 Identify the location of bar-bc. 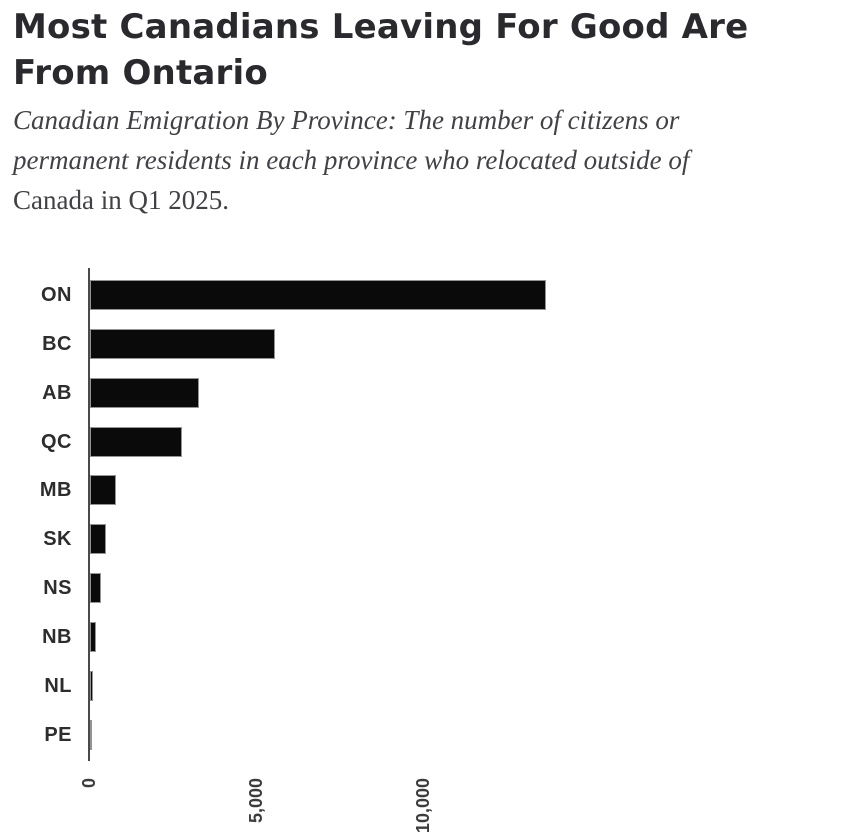
(182, 343).